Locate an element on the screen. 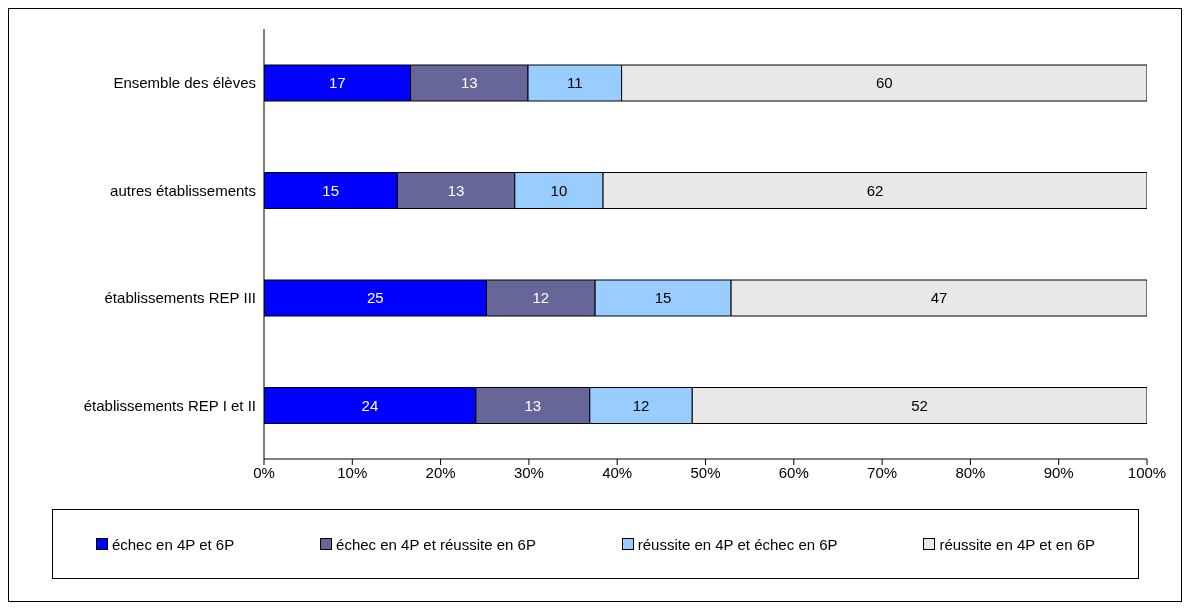 The image size is (1190, 611). x-tick-label: 80% is located at coordinates (970, 472).